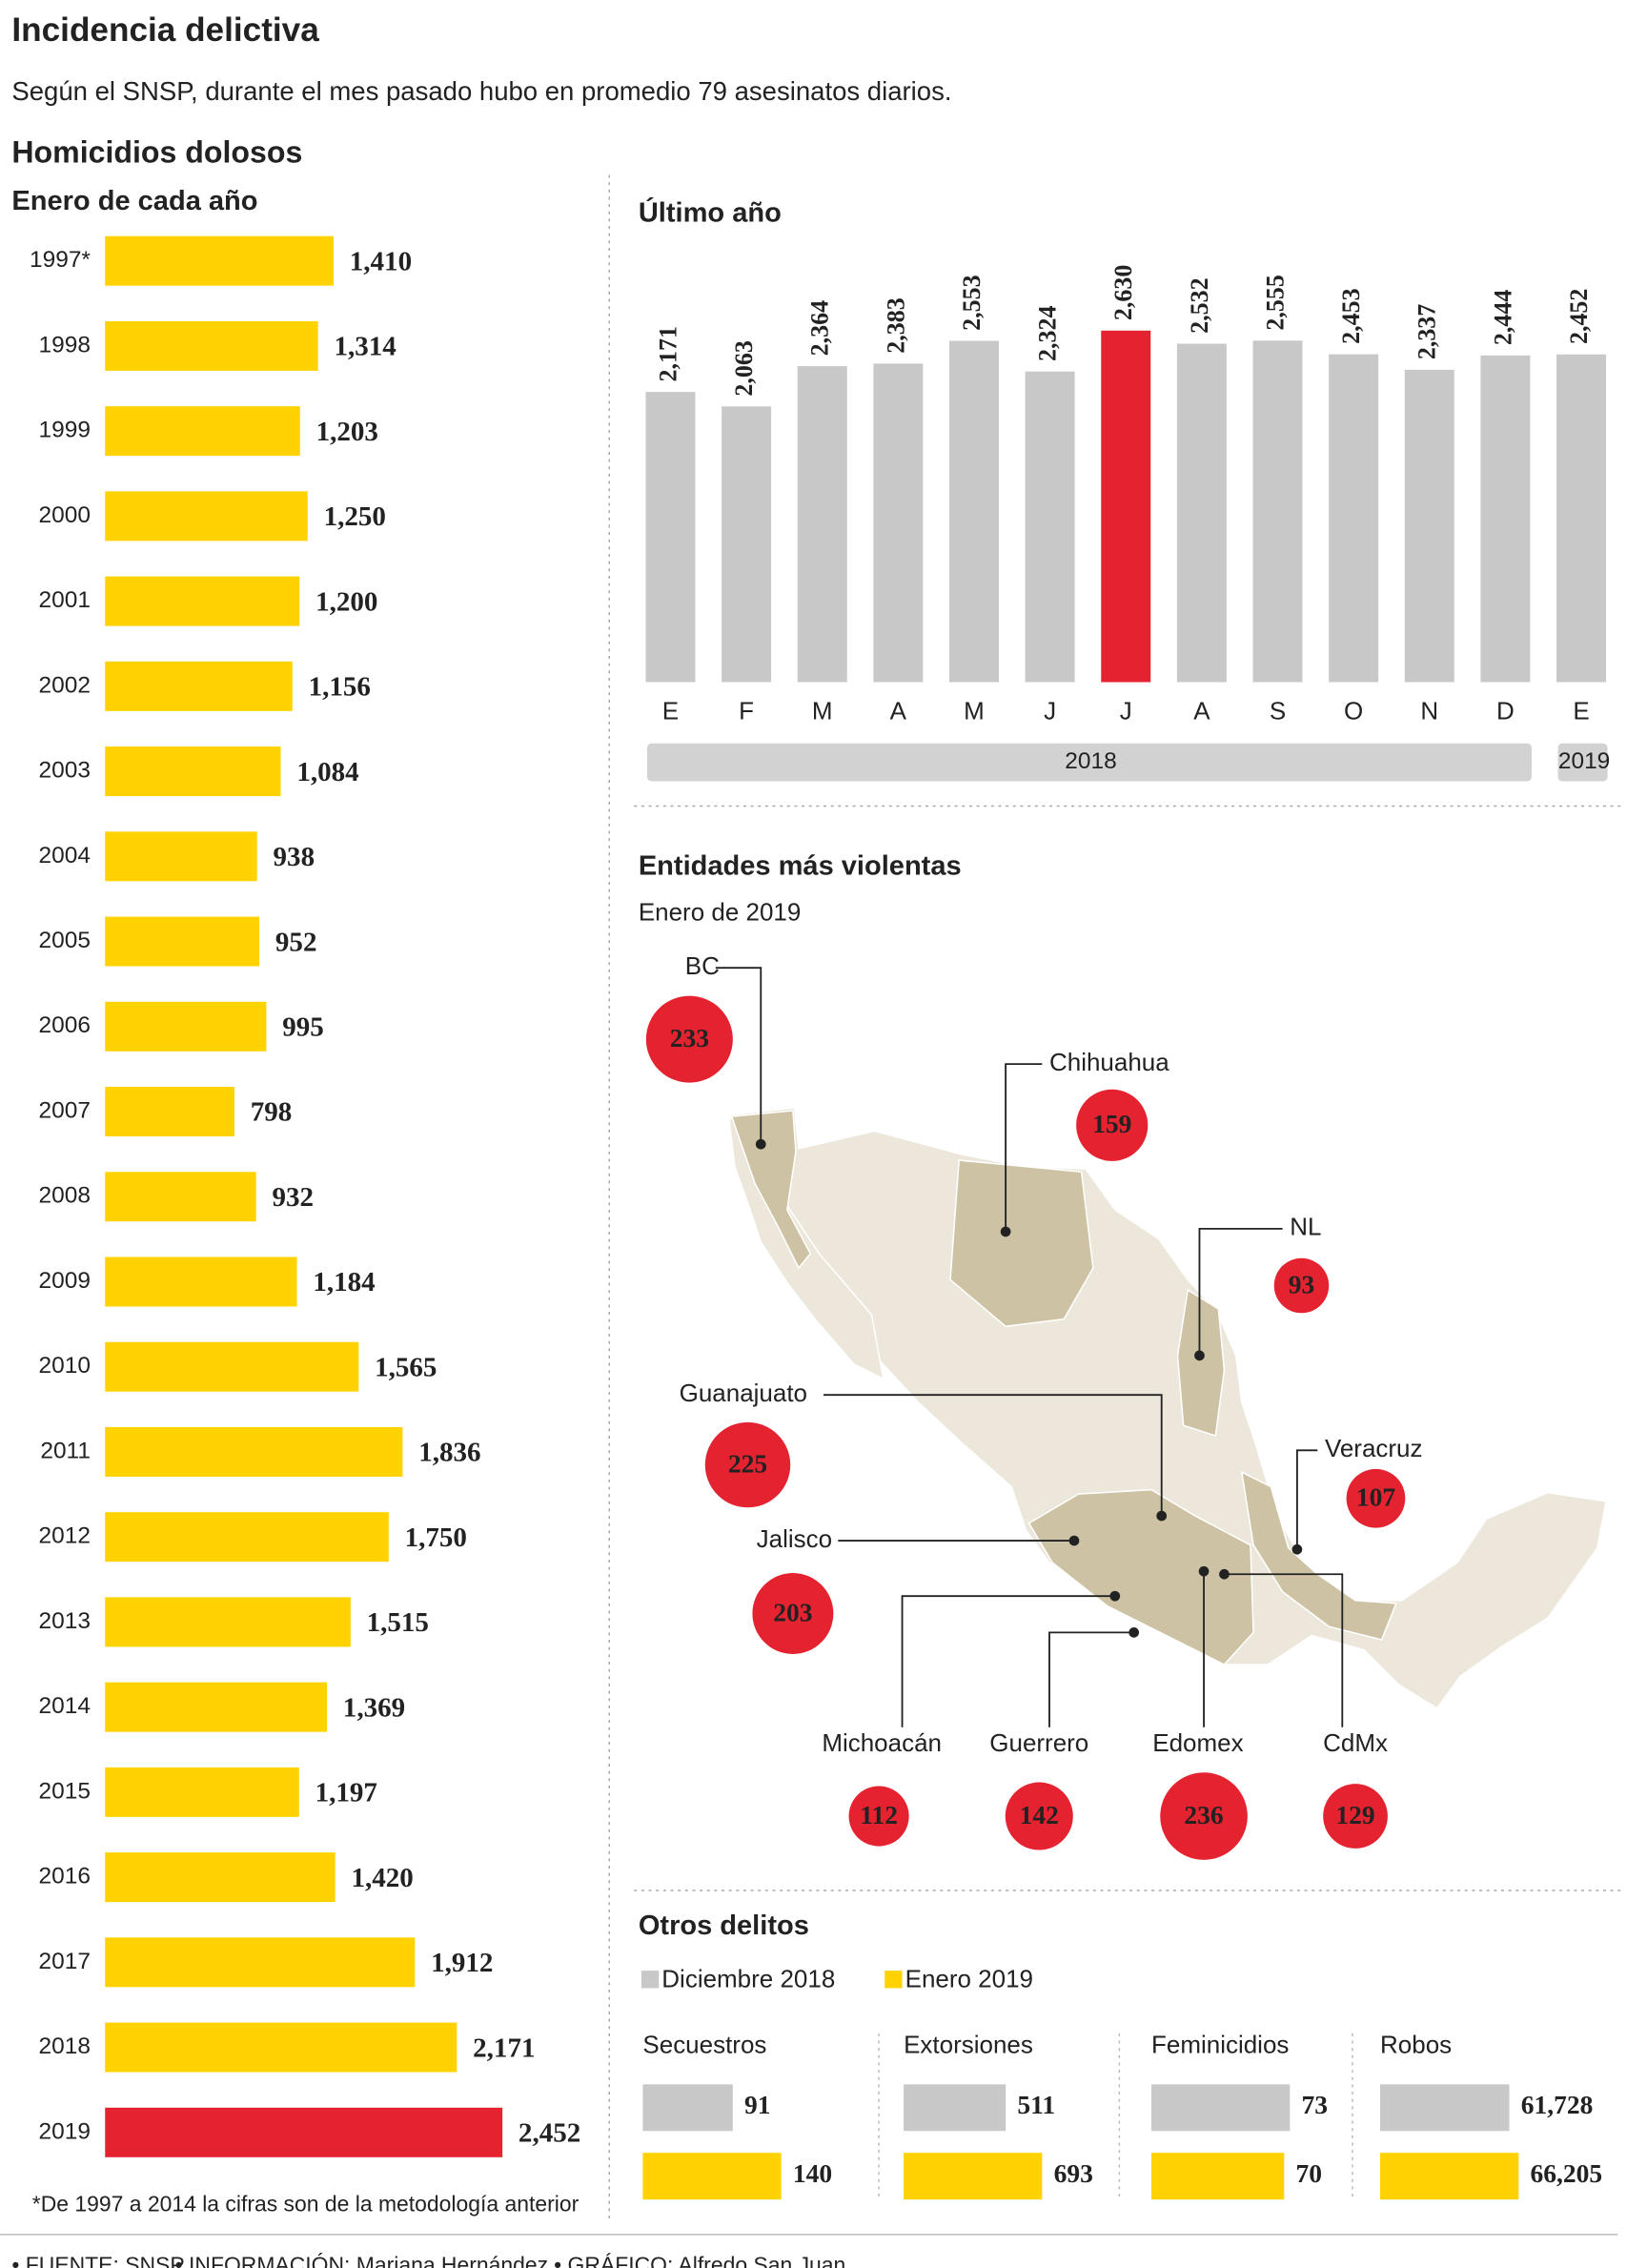 The height and width of the screenshot is (2268, 1647). Describe the element at coordinates (449, 1453) in the screenshot. I see `value-label: 1,836` at that location.